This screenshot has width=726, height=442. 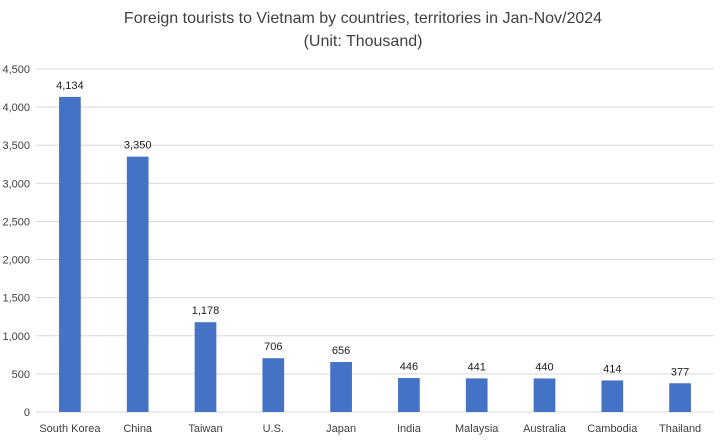 What do you see at coordinates (409, 367) in the screenshot?
I see `data-label: 446` at bounding box center [409, 367].